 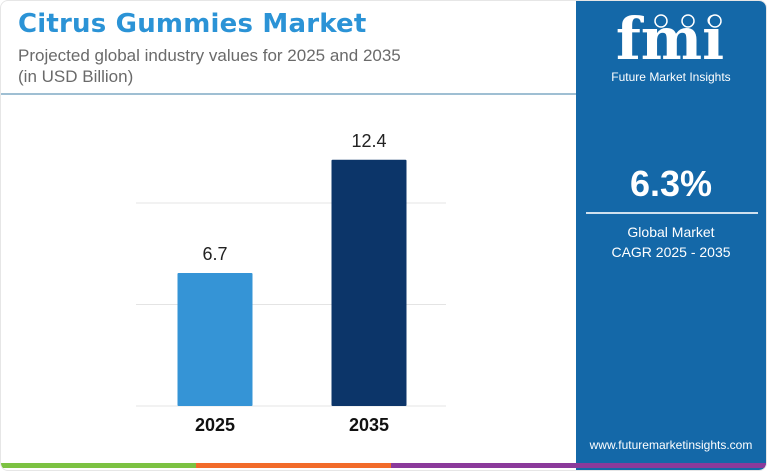 What do you see at coordinates (671, 242) in the screenshot?
I see `cagr-label: Global Market CAGR 2025 - 2035` at bounding box center [671, 242].